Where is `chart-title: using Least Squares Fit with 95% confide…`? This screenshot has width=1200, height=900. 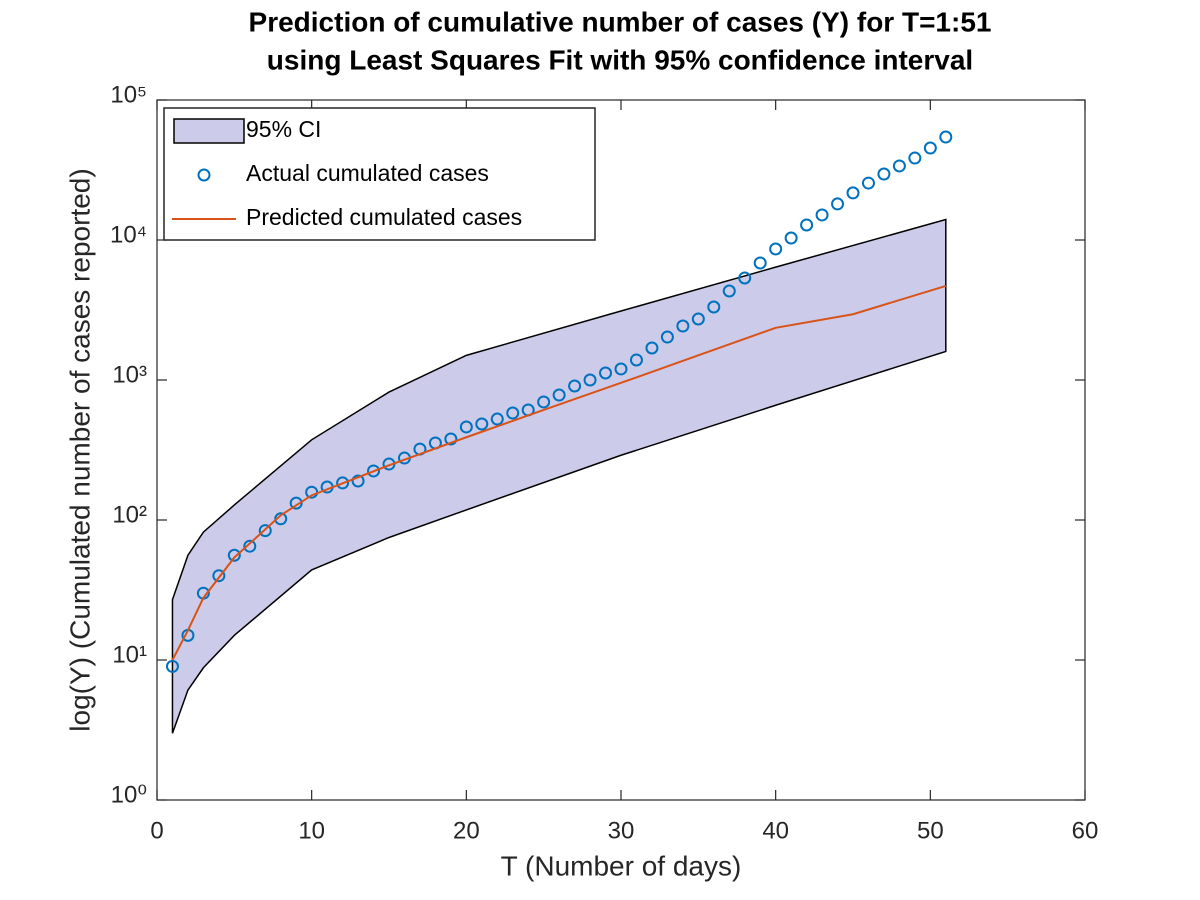
chart-title: using Least Squares Fit with 95% confide… is located at coordinates (620, 59).